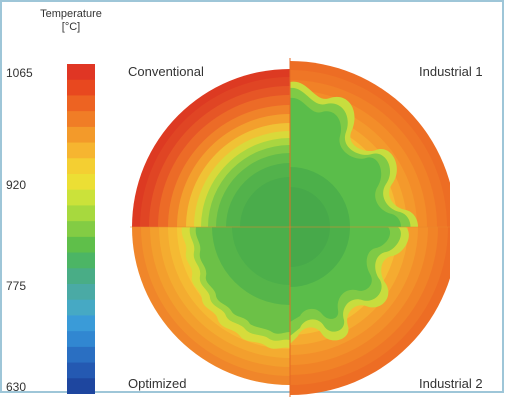 The height and width of the screenshot is (397, 508). Describe the element at coordinates (211, 148) in the screenshot. I see `quadrant-conventional` at that location.